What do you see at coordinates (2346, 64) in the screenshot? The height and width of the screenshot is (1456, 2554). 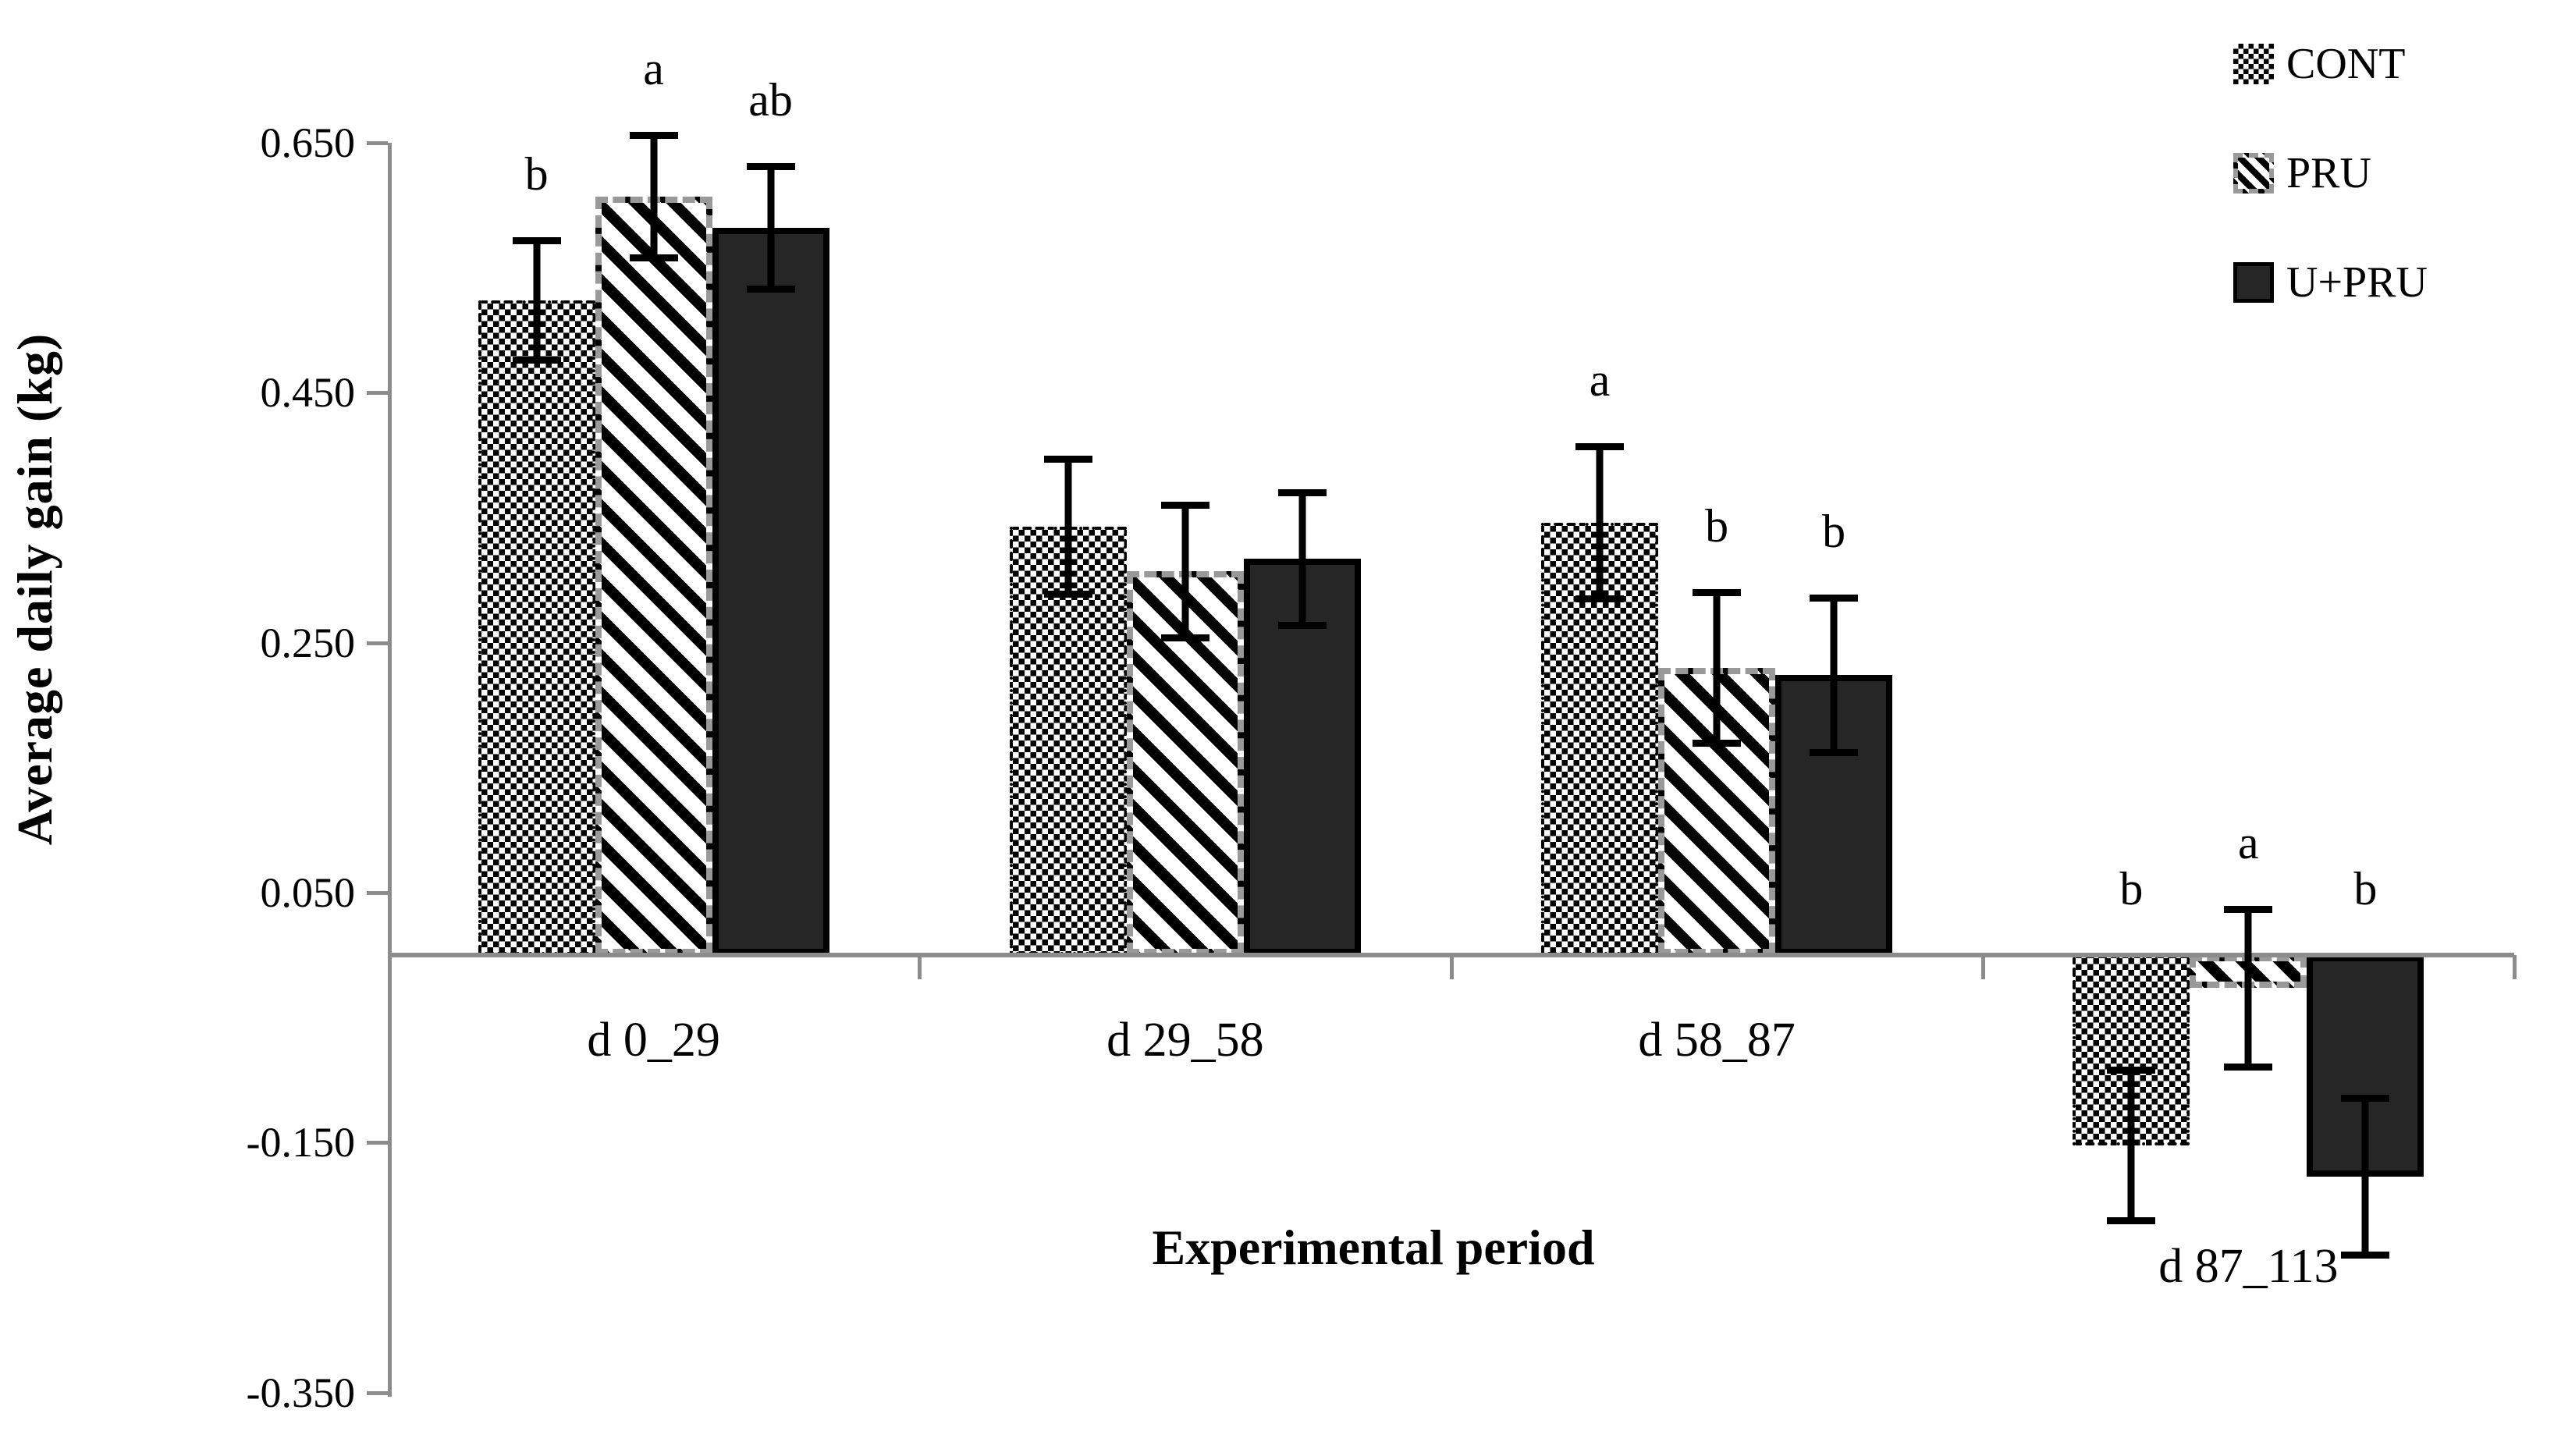 I see `legend-label: CONT` at bounding box center [2346, 64].